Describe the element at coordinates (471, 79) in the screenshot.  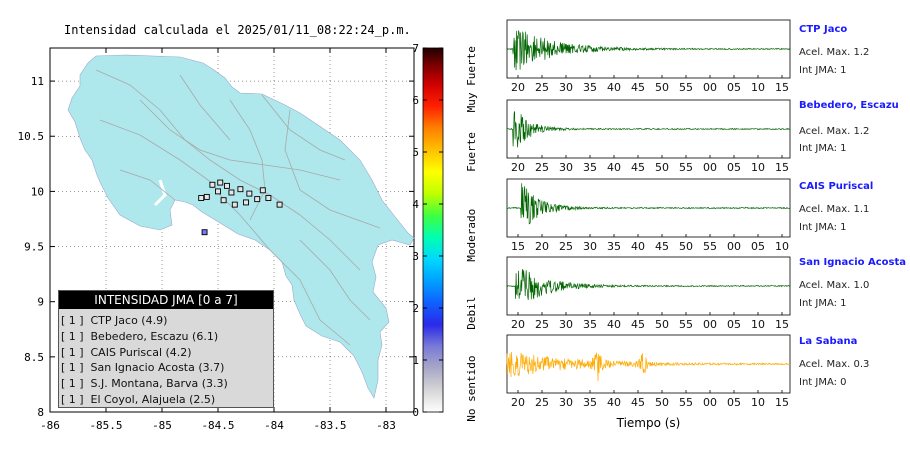
I see `colorbar-category-label: Muy Fuerte` at that location.